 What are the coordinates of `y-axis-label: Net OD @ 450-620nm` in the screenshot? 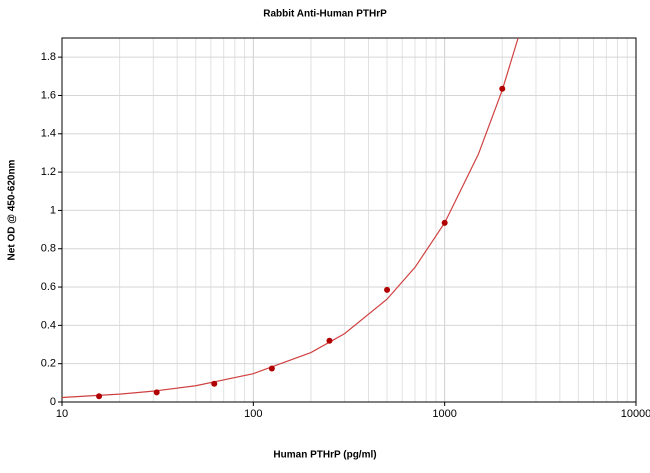 It's located at (12, 209).